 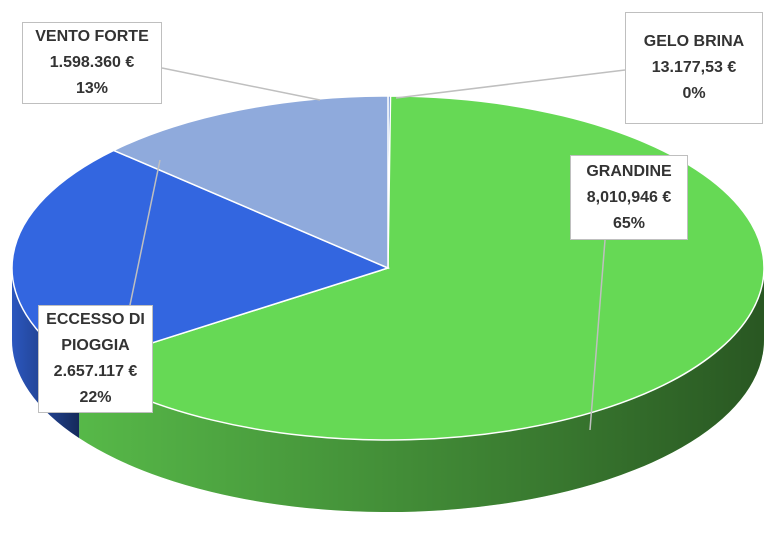 I want to click on label-name: GRANDINE, so click(x=629, y=171).